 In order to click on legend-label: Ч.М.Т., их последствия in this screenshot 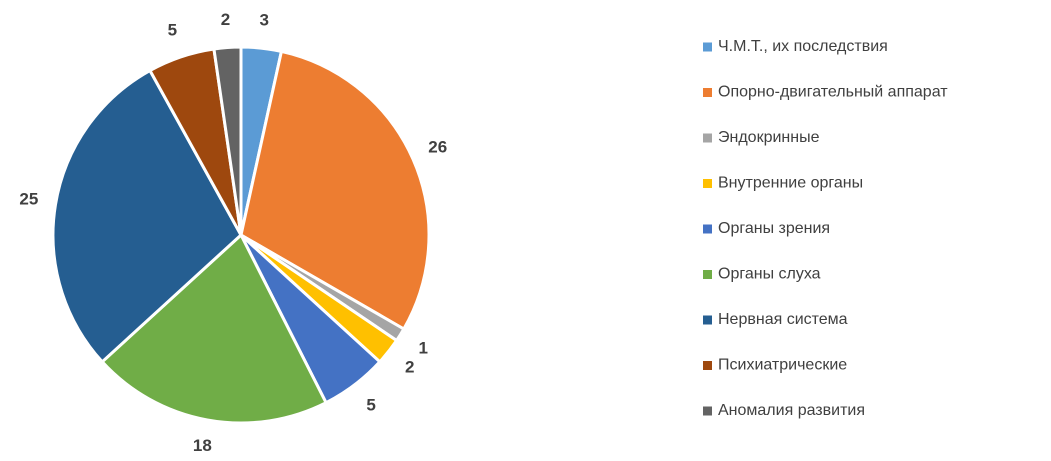, I will do `click(803, 46)`.